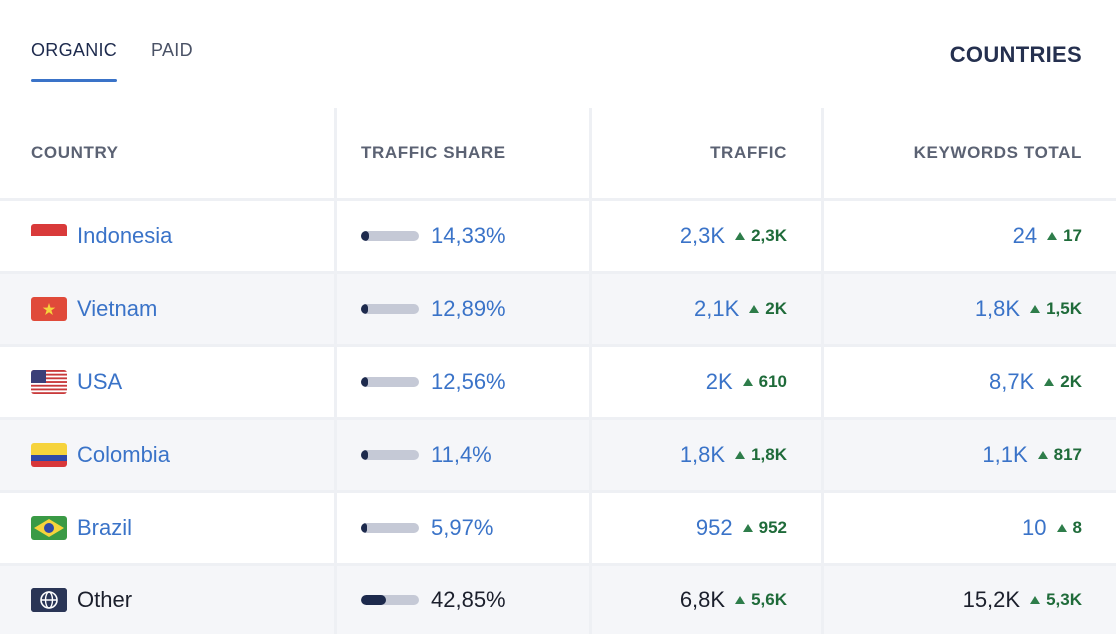  What do you see at coordinates (772, 527) in the screenshot?
I see `traffic-delta-value: 952` at bounding box center [772, 527].